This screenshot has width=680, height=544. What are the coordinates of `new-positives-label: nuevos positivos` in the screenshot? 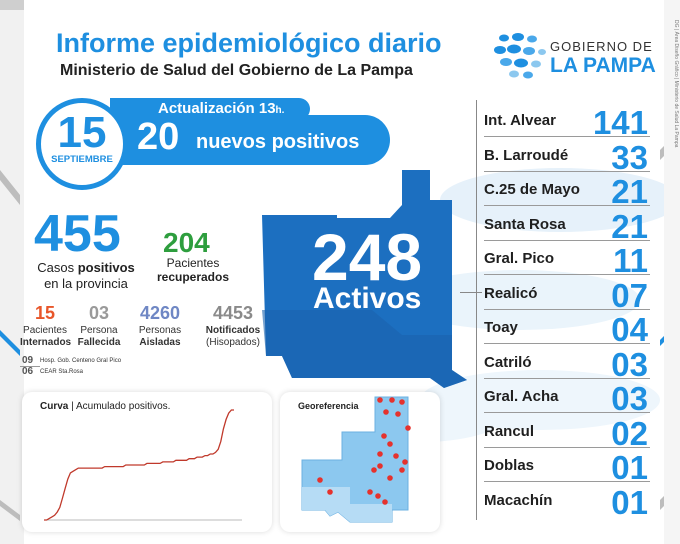 It's located at (278, 142).